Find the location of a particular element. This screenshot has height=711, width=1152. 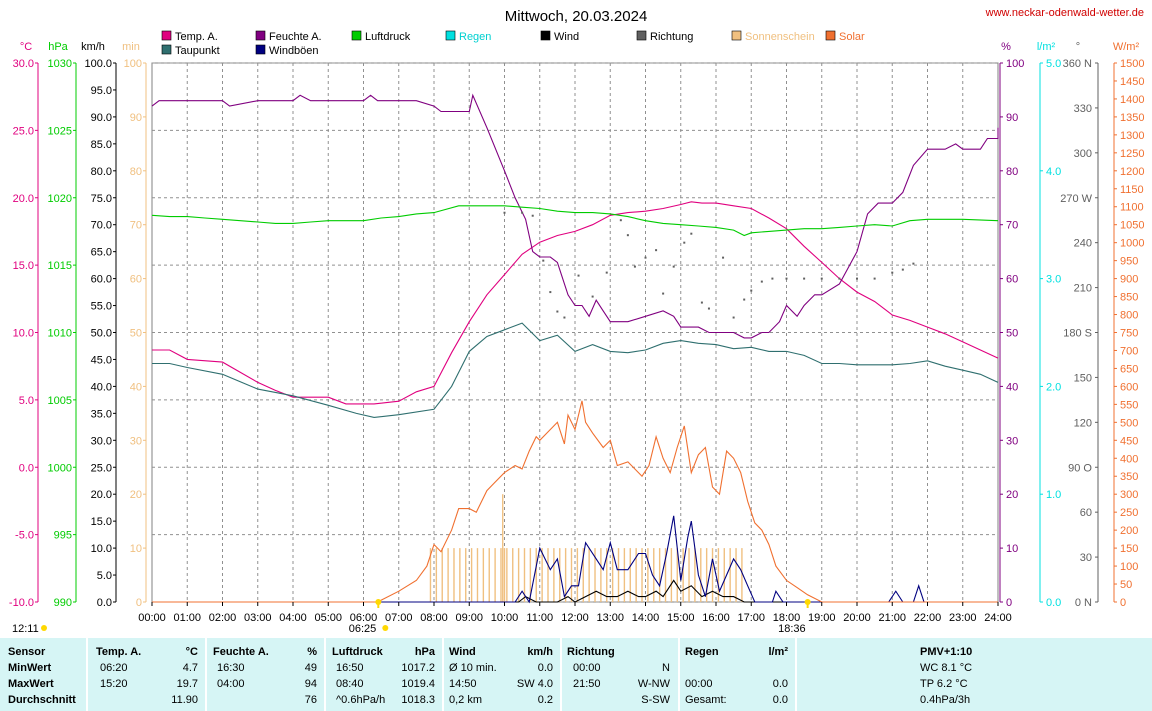

table-cell: 15:20 is located at coordinates (114, 684).